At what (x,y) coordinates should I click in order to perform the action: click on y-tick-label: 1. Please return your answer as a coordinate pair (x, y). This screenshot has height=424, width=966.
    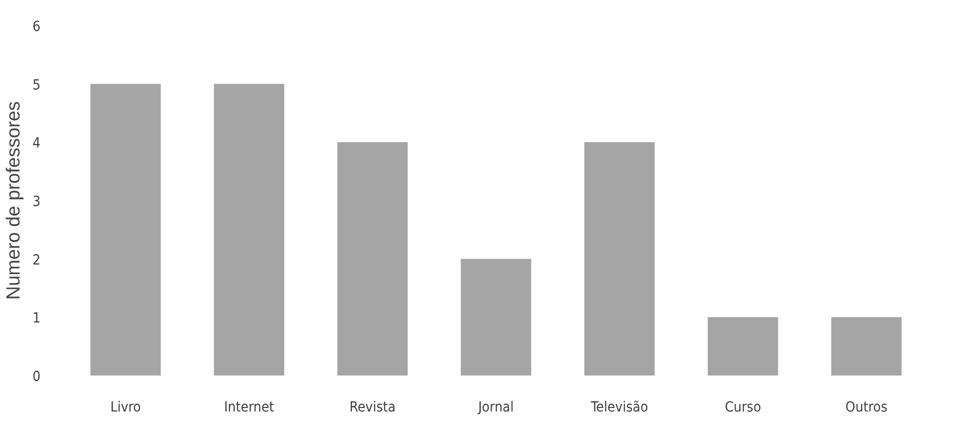
    Looking at the image, I should click on (36, 318).